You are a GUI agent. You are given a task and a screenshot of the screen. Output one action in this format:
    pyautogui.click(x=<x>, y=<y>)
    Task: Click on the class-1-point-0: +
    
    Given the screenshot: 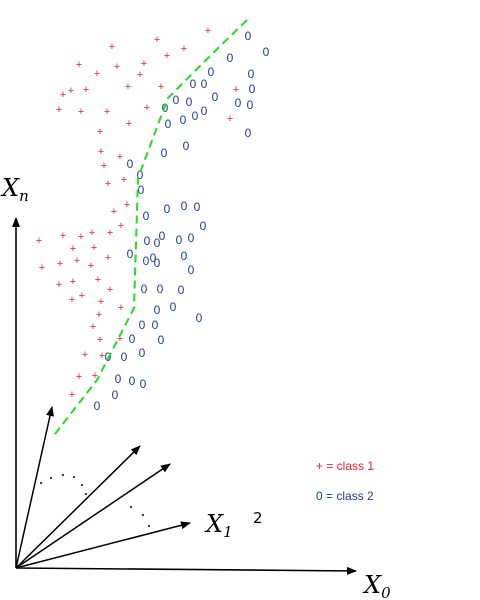 What is the action you would take?
    pyautogui.click(x=112, y=47)
    